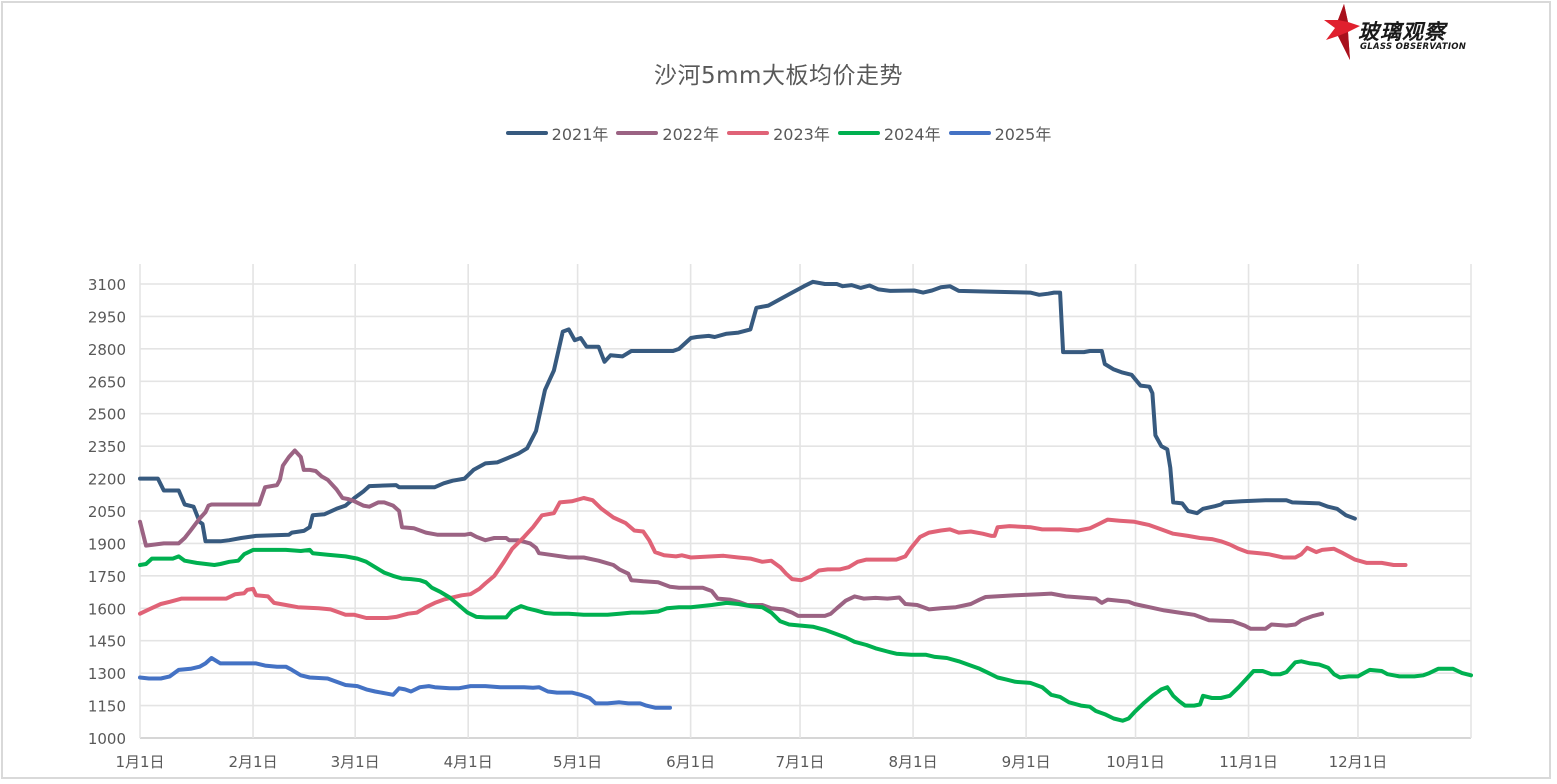  What do you see at coordinates (1135, 762) in the screenshot?
I see `x-tick-label: 10月1日` at bounding box center [1135, 762].